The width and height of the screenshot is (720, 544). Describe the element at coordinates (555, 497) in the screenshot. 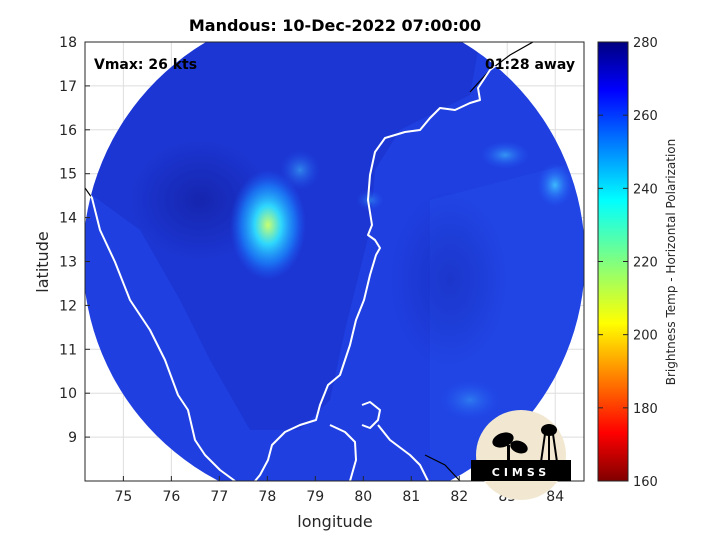

I see `x-tick-label: 84` at that location.